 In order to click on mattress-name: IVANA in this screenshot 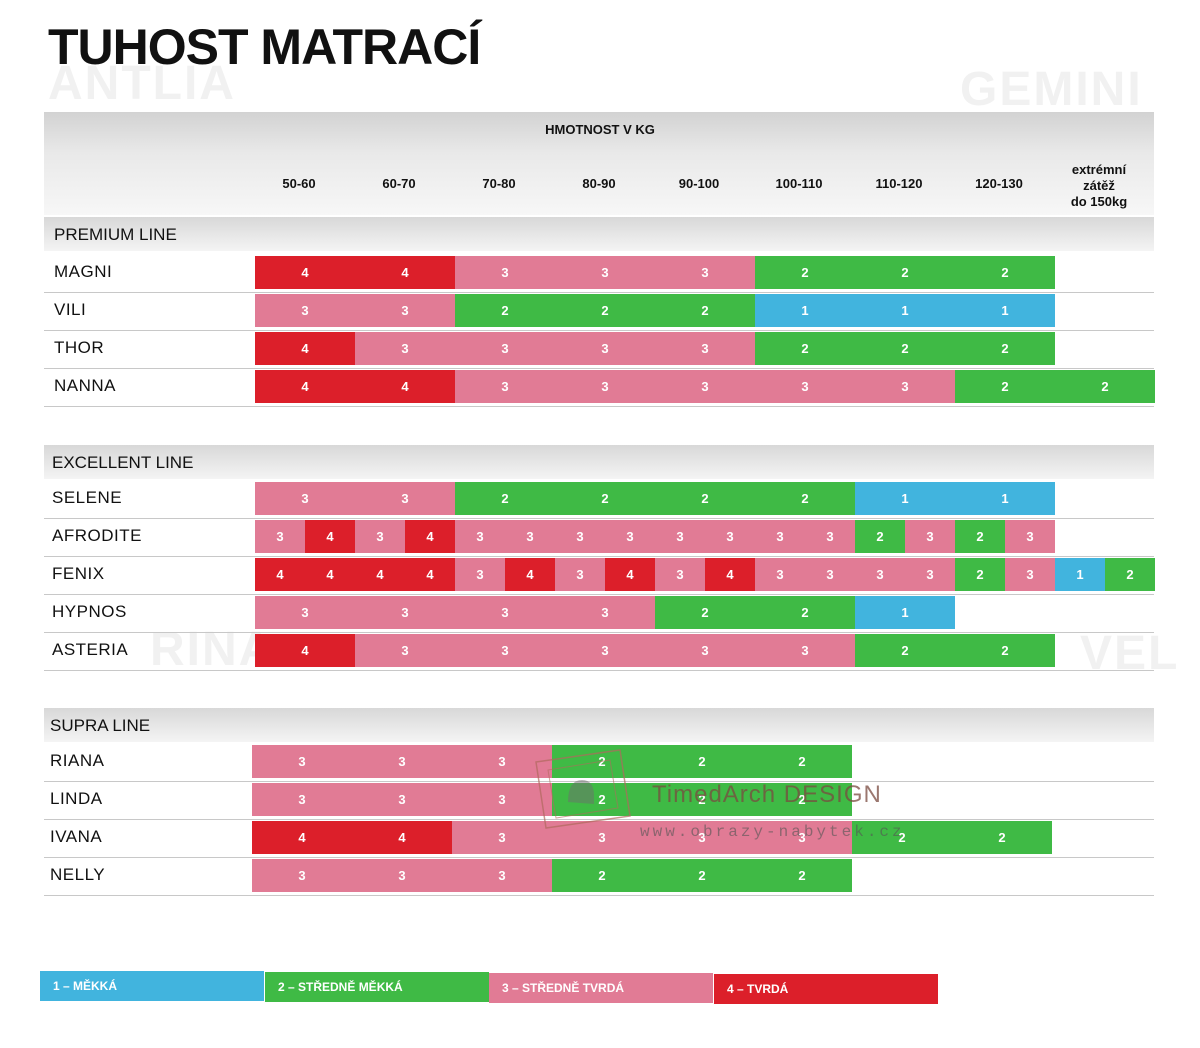, I will do `click(76, 836)`.